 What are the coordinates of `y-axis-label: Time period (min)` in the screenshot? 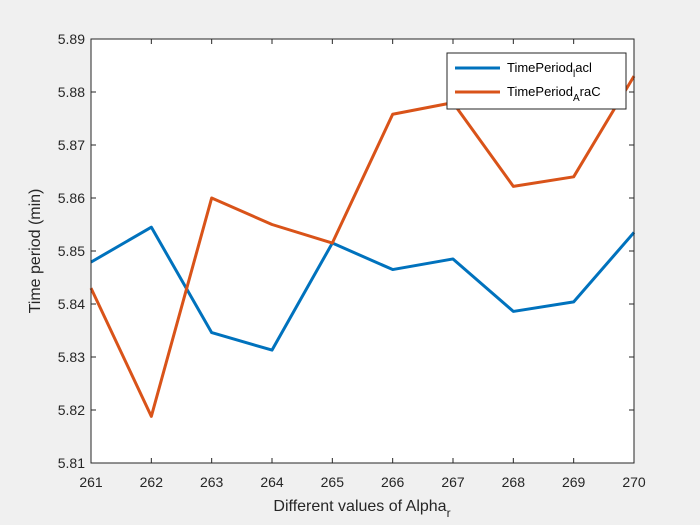 It's located at (35, 251).